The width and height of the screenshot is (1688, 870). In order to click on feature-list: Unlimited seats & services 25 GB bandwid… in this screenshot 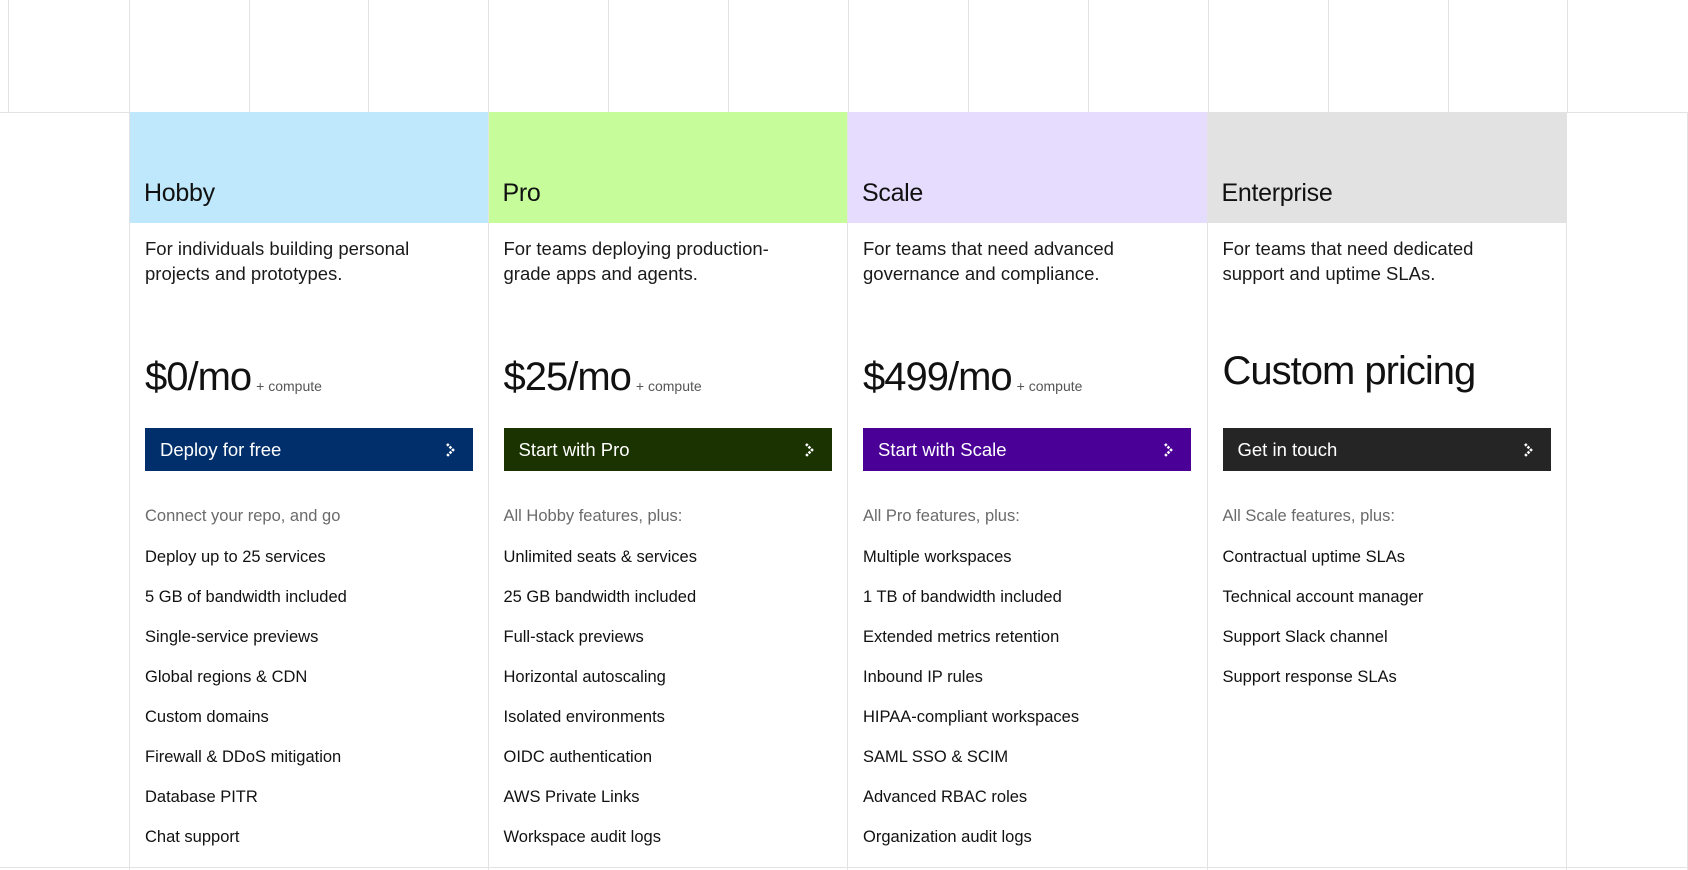, I will do `click(600, 707)`.